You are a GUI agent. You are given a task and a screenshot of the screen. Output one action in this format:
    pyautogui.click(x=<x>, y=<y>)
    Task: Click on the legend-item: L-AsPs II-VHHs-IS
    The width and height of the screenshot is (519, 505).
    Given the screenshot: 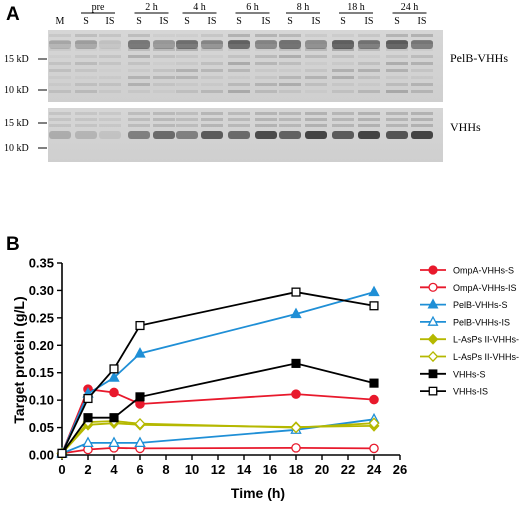 What is the action you would take?
    pyautogui.click(x=469, y=356)
    